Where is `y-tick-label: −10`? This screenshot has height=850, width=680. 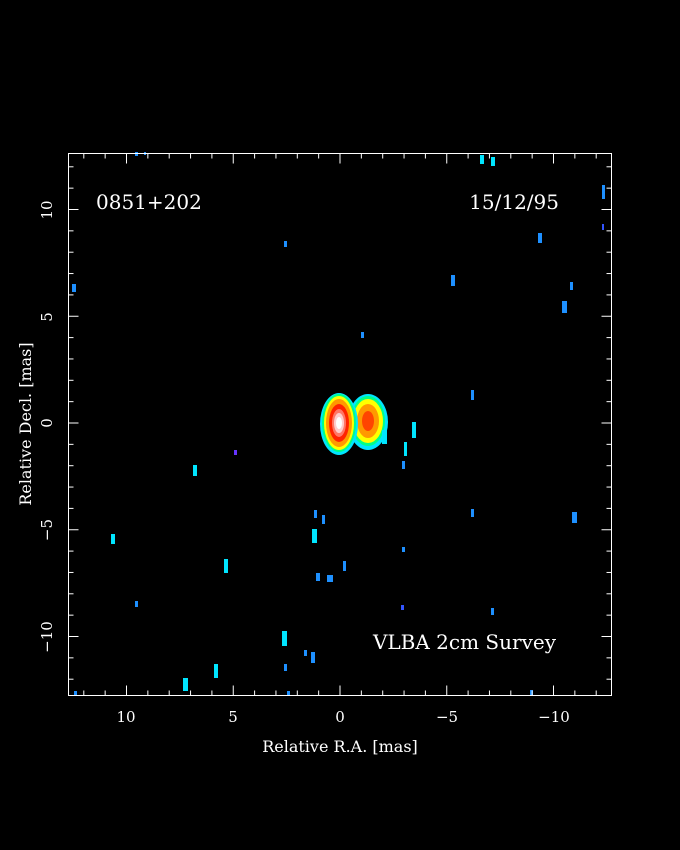 y-tick-label: −10 is located at coordinates (47, 637).